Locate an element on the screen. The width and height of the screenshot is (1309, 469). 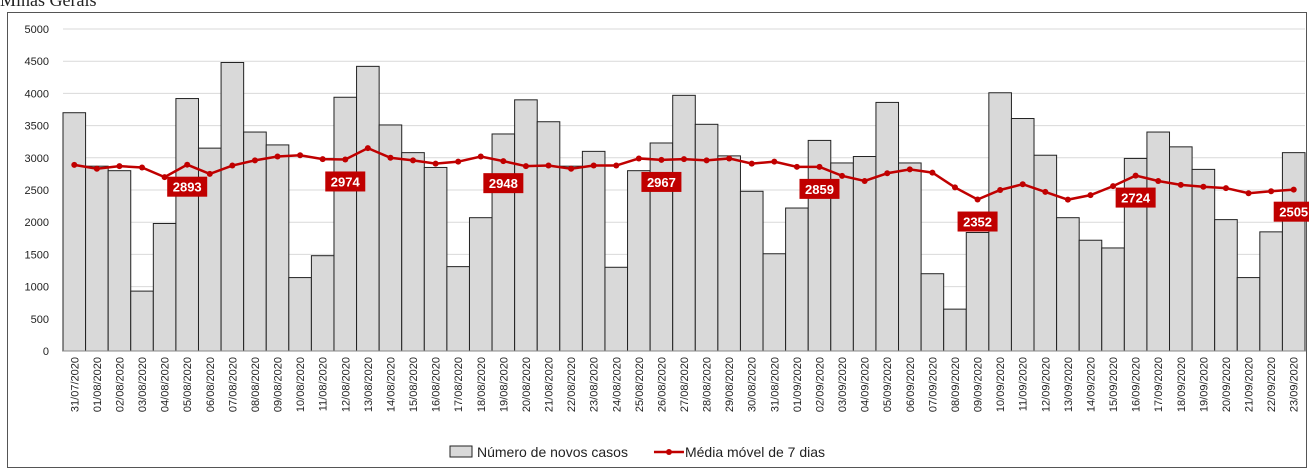
x-tick-label: 03/09/2020 is located at coordinates (843, 384).